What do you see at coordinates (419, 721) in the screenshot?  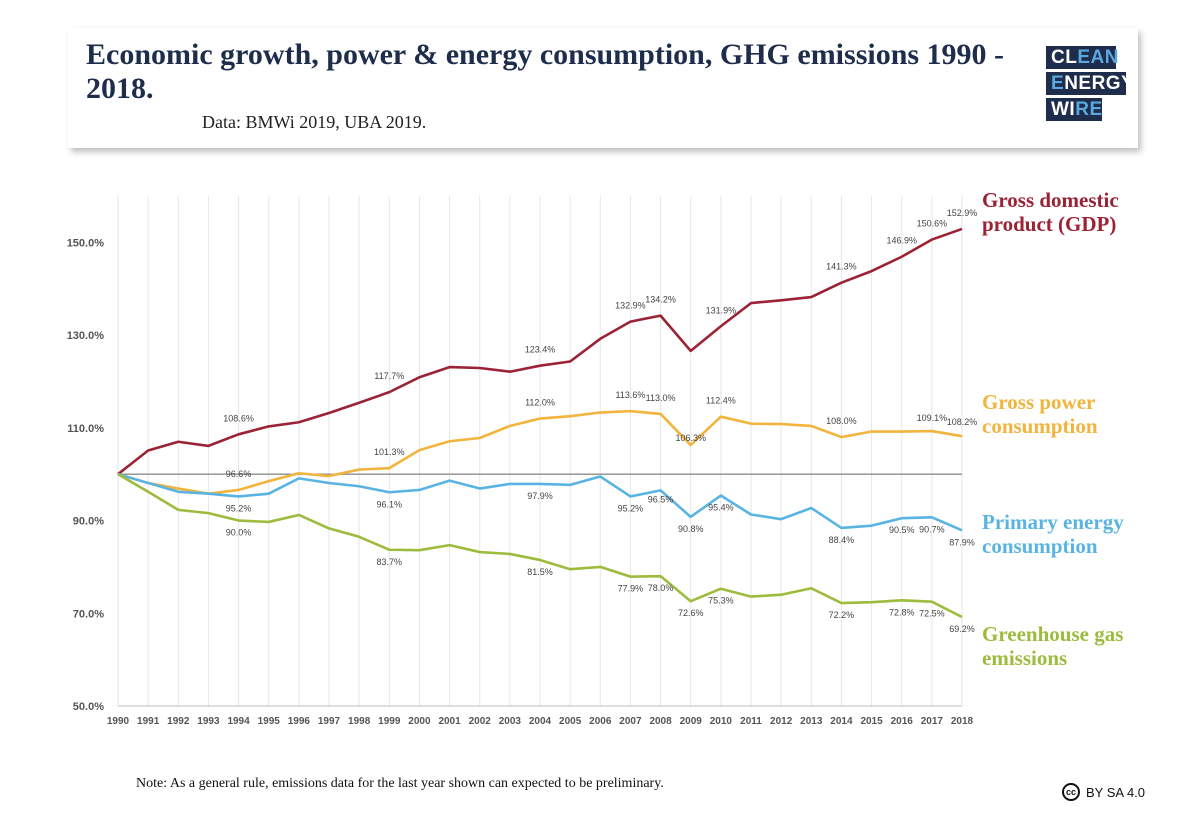 I see `x-tick-label: 2000` at bounding box center [419, 721].